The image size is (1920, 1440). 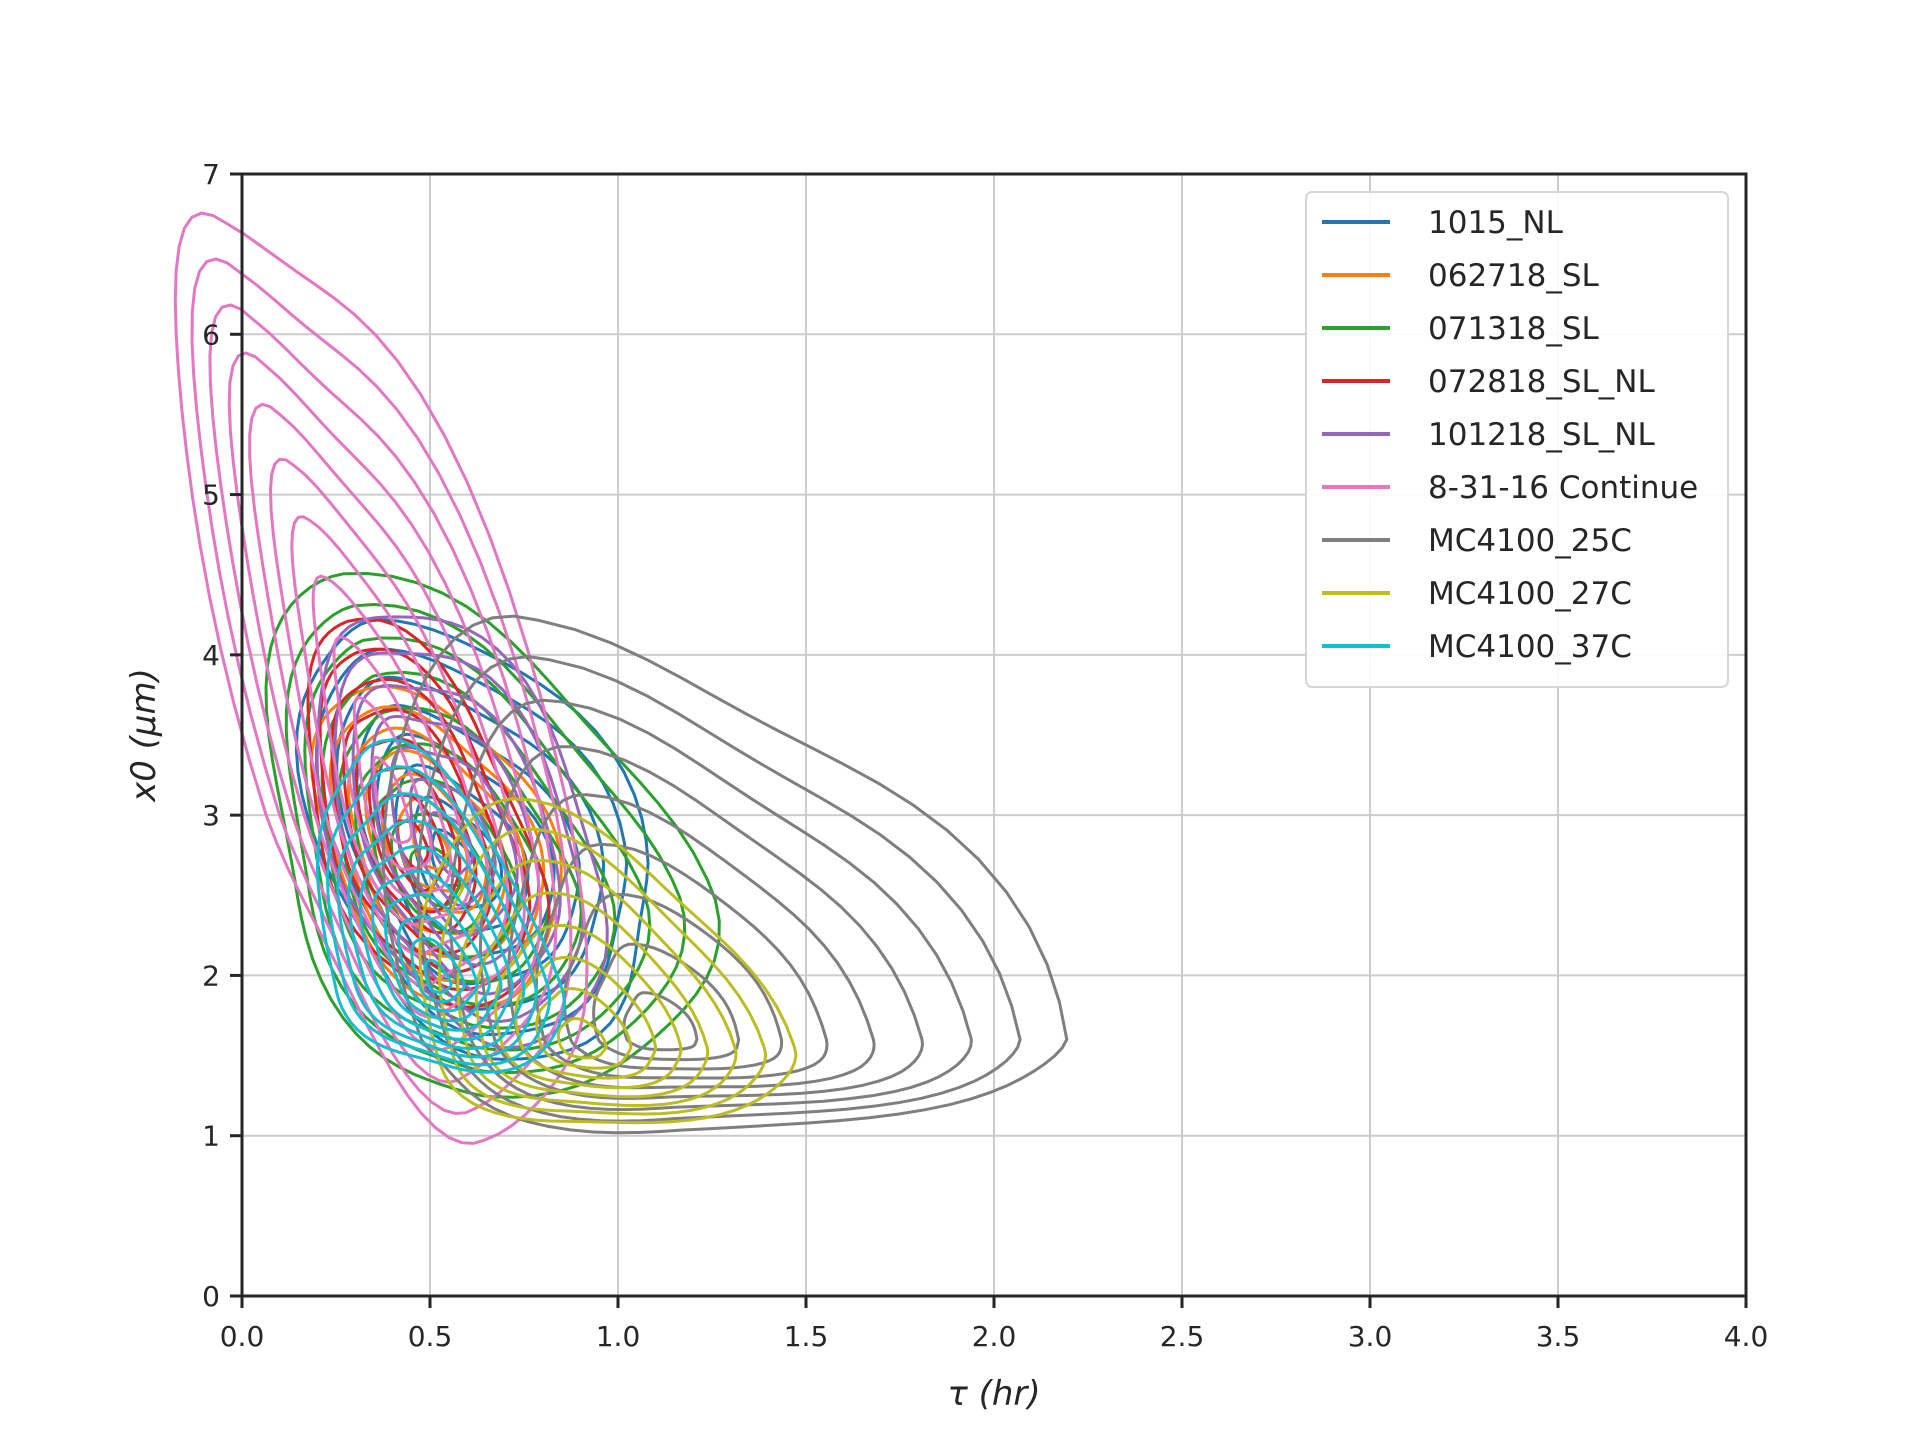 I want to click on legend-label: MC4100_25C, so click(x=1530, y=541).